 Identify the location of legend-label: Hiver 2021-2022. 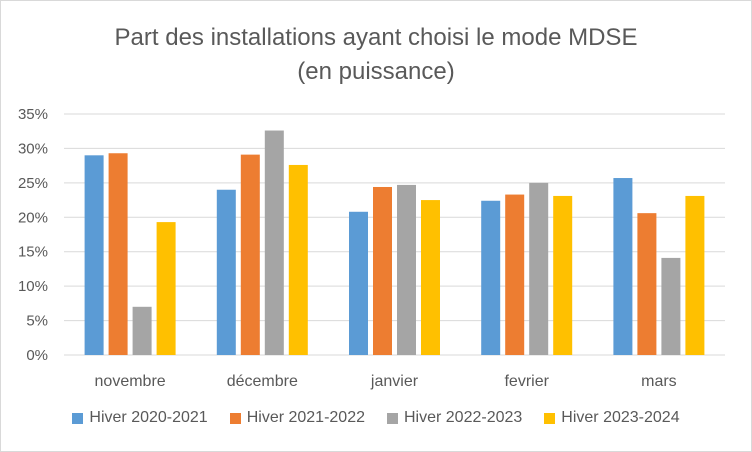
(305, 417).